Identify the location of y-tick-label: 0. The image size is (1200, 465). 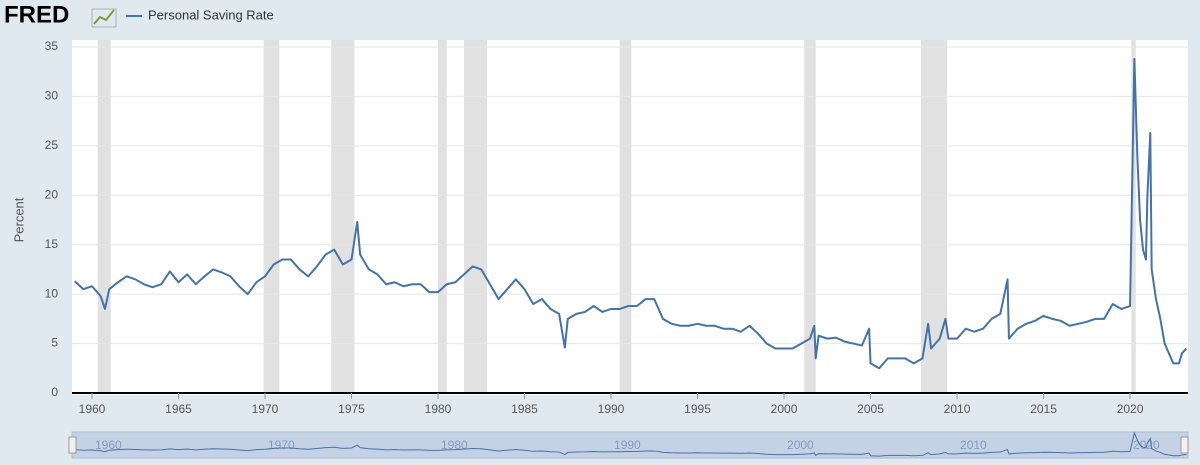
(54, 392).